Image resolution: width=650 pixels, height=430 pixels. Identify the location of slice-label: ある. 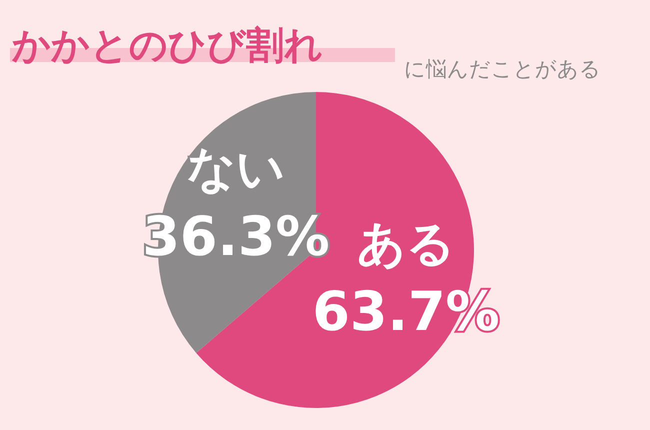
(406, 244).